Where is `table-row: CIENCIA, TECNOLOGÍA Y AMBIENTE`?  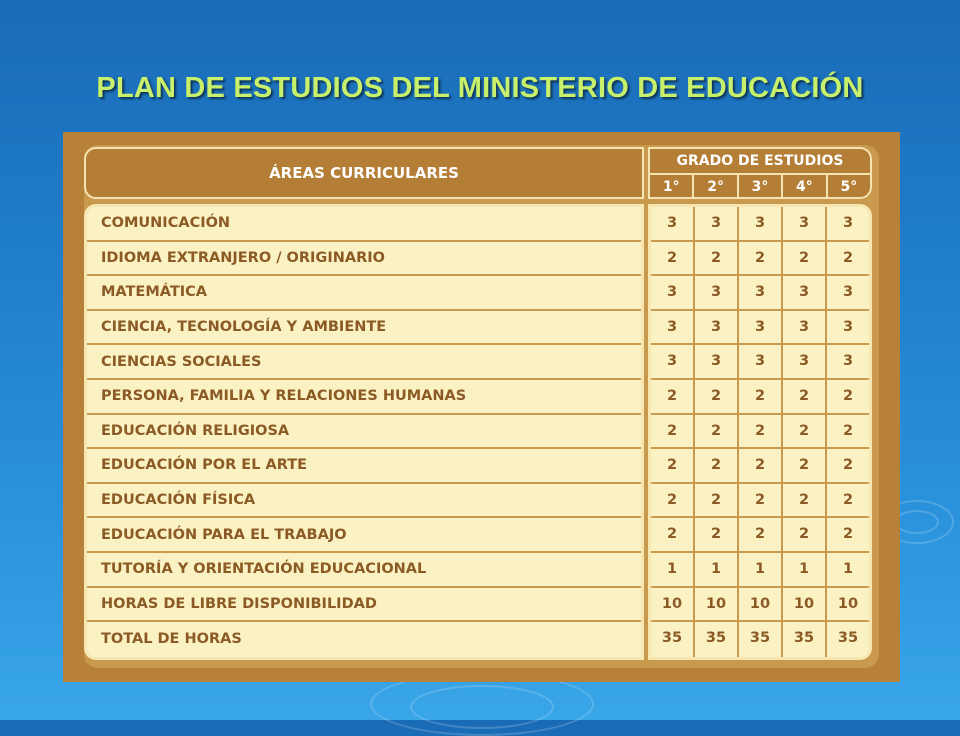 table-row: CIENCIA, TECNOLOGÍA Y AMBIENTE is located at coordinates (364, 328).